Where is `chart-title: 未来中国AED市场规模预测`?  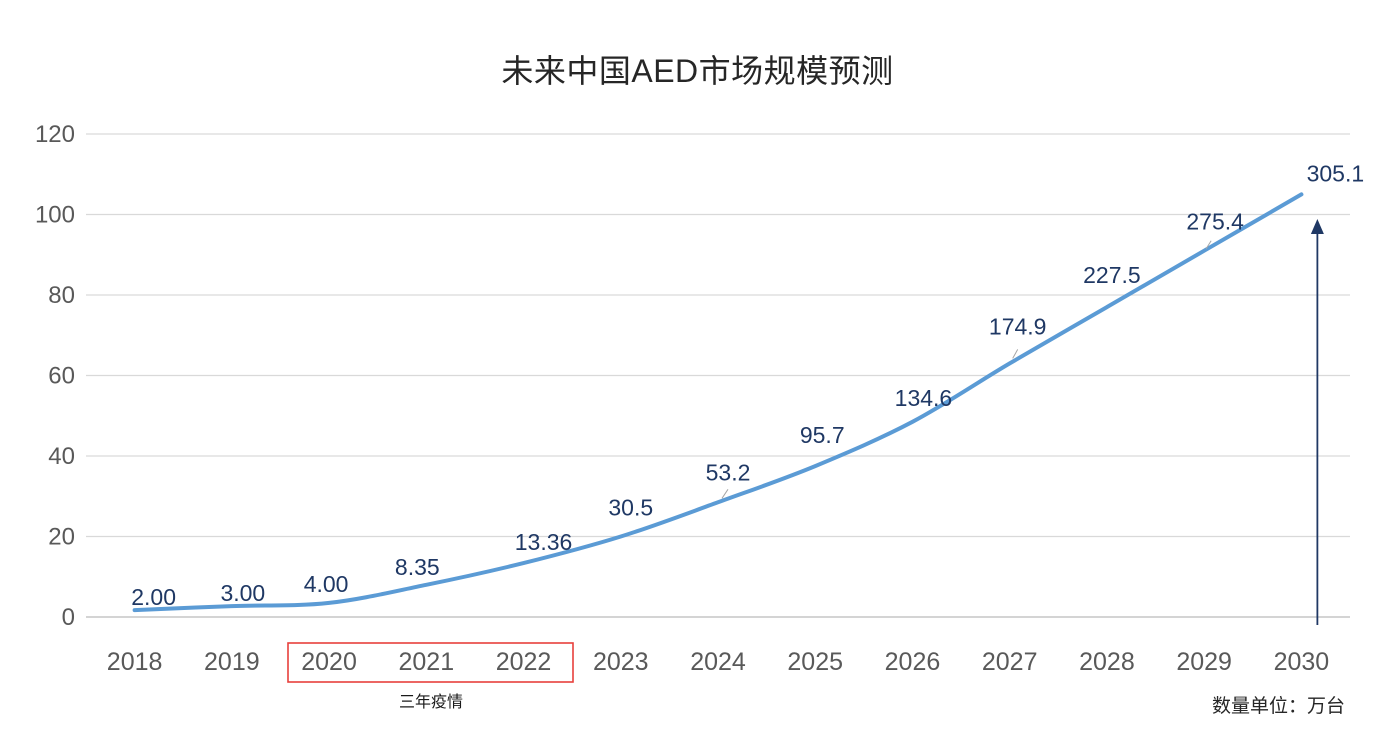
chart-title: 未来中国AED市场规模预测 is located at coordinates (697, 71).